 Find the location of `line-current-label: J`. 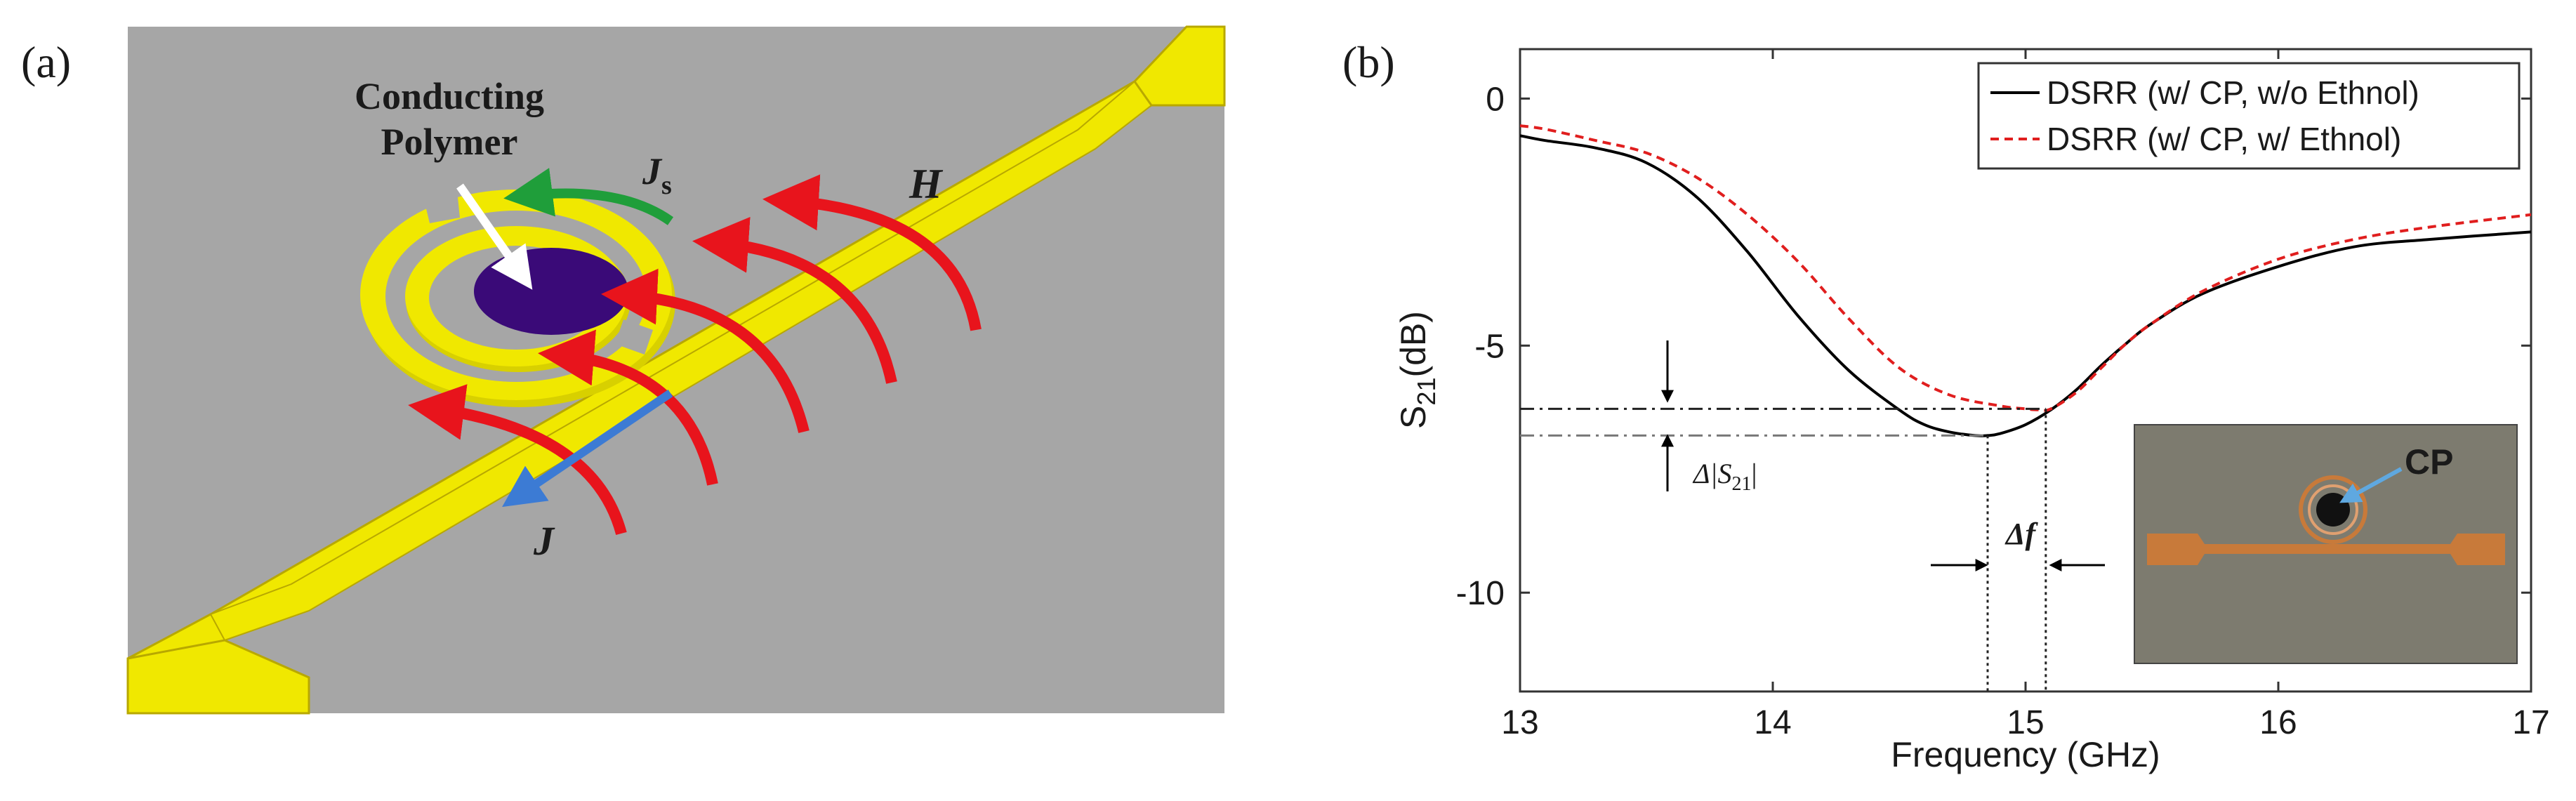

line-current-label: J is located at coordinates (544, 541).